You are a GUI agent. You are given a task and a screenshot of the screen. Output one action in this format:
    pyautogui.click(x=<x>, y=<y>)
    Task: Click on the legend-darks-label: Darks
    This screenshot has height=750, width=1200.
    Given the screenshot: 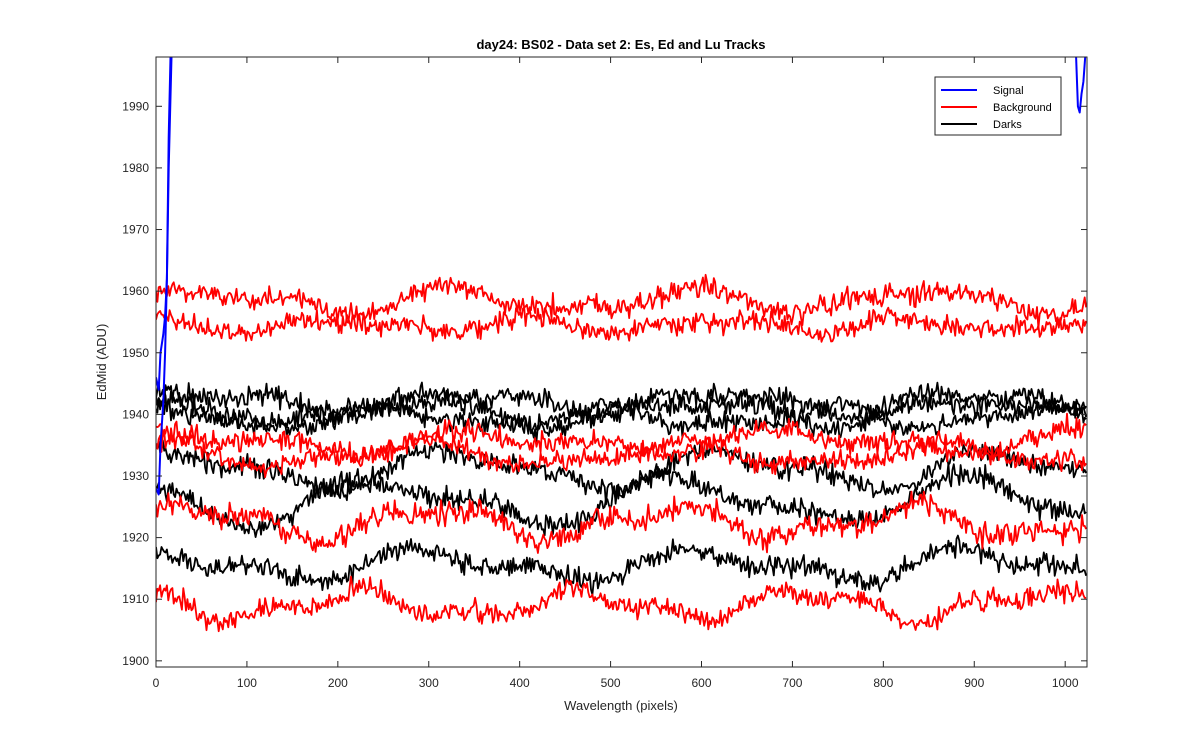 What is the action you would take?
    pyautogui.click(x=1007, y=125)
    